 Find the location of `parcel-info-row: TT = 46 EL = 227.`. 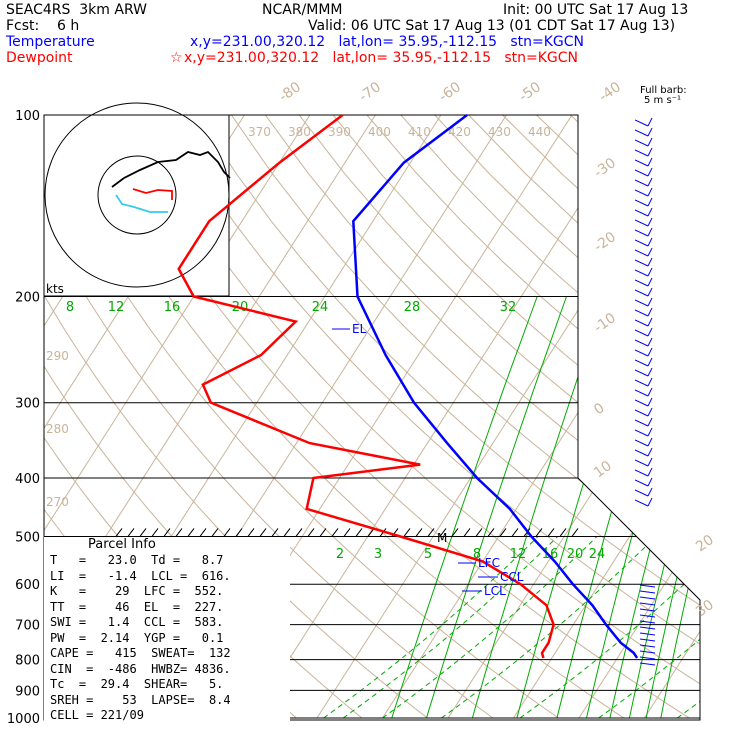

parcel-info-row: TT = 46 EL = 227. is located at coordinates (137, 606).